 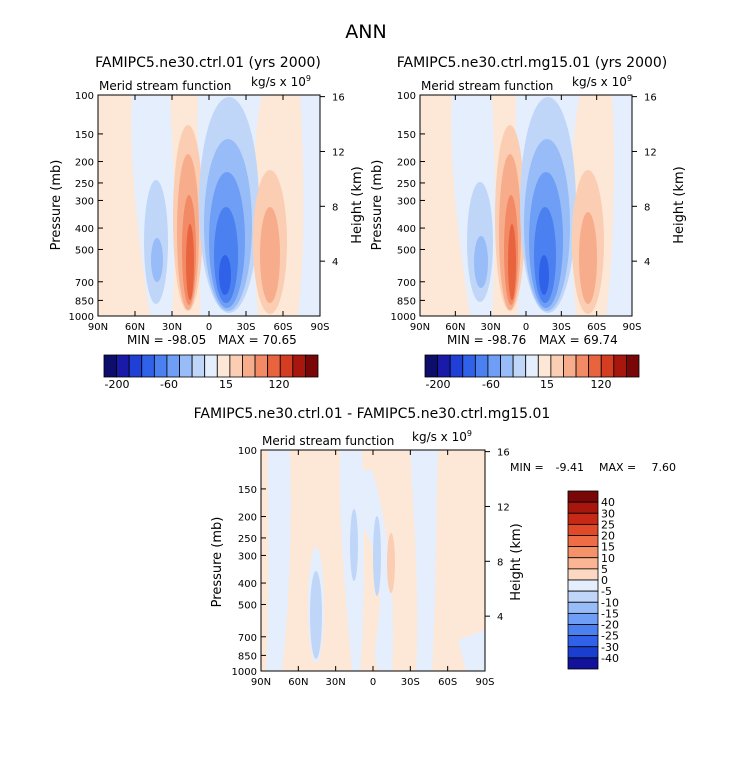 I want to click on contour-field, so click(x=373, y=560).